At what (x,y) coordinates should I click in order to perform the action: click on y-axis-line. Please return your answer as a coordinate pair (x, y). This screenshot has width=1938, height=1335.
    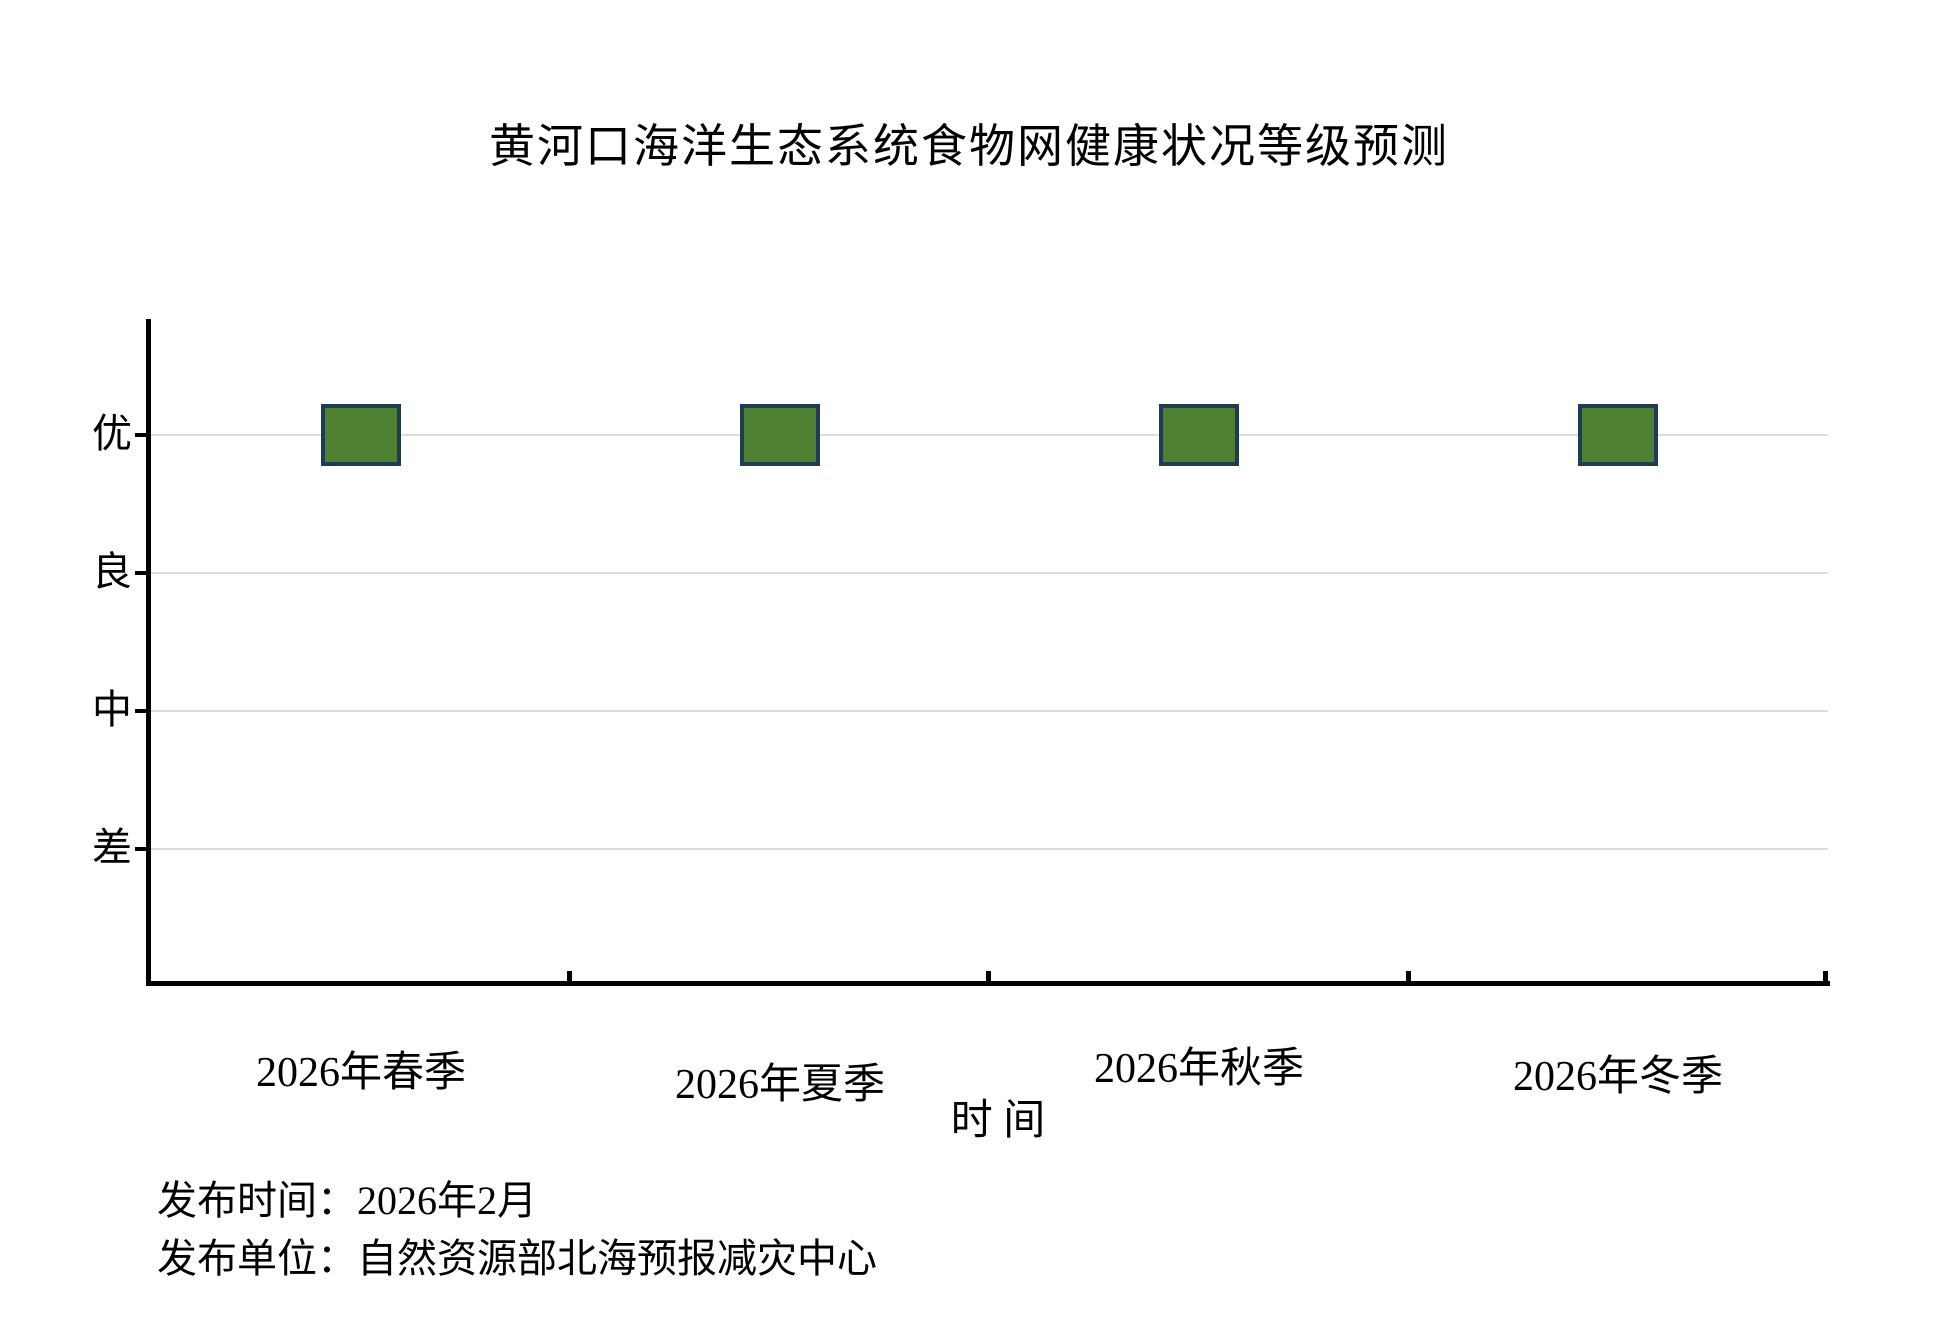
    Looking at the image, I should click on (148, 652).